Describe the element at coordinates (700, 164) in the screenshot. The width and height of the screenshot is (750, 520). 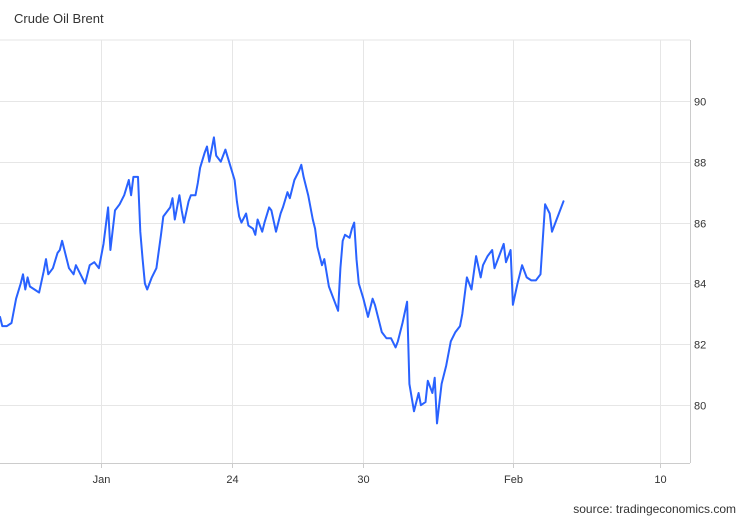
I see `y-tick-label: 88` at that location.